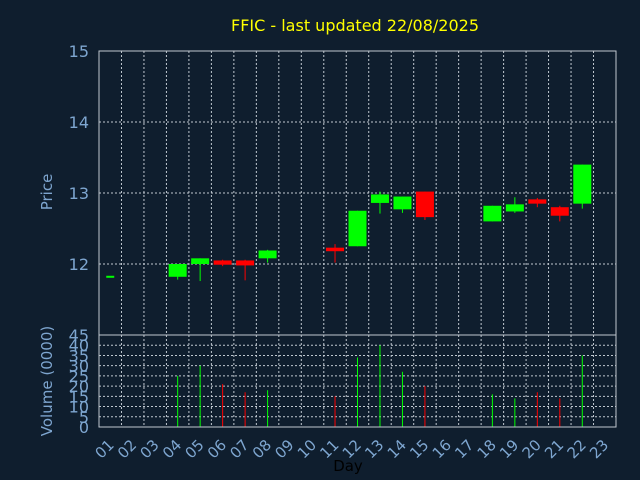 This screenshot has width=640, height=480. What do you see at coordinates (79, 366) in the screenshot?
I see `volume-tick-label: 30` at bounding box center [79, 366].